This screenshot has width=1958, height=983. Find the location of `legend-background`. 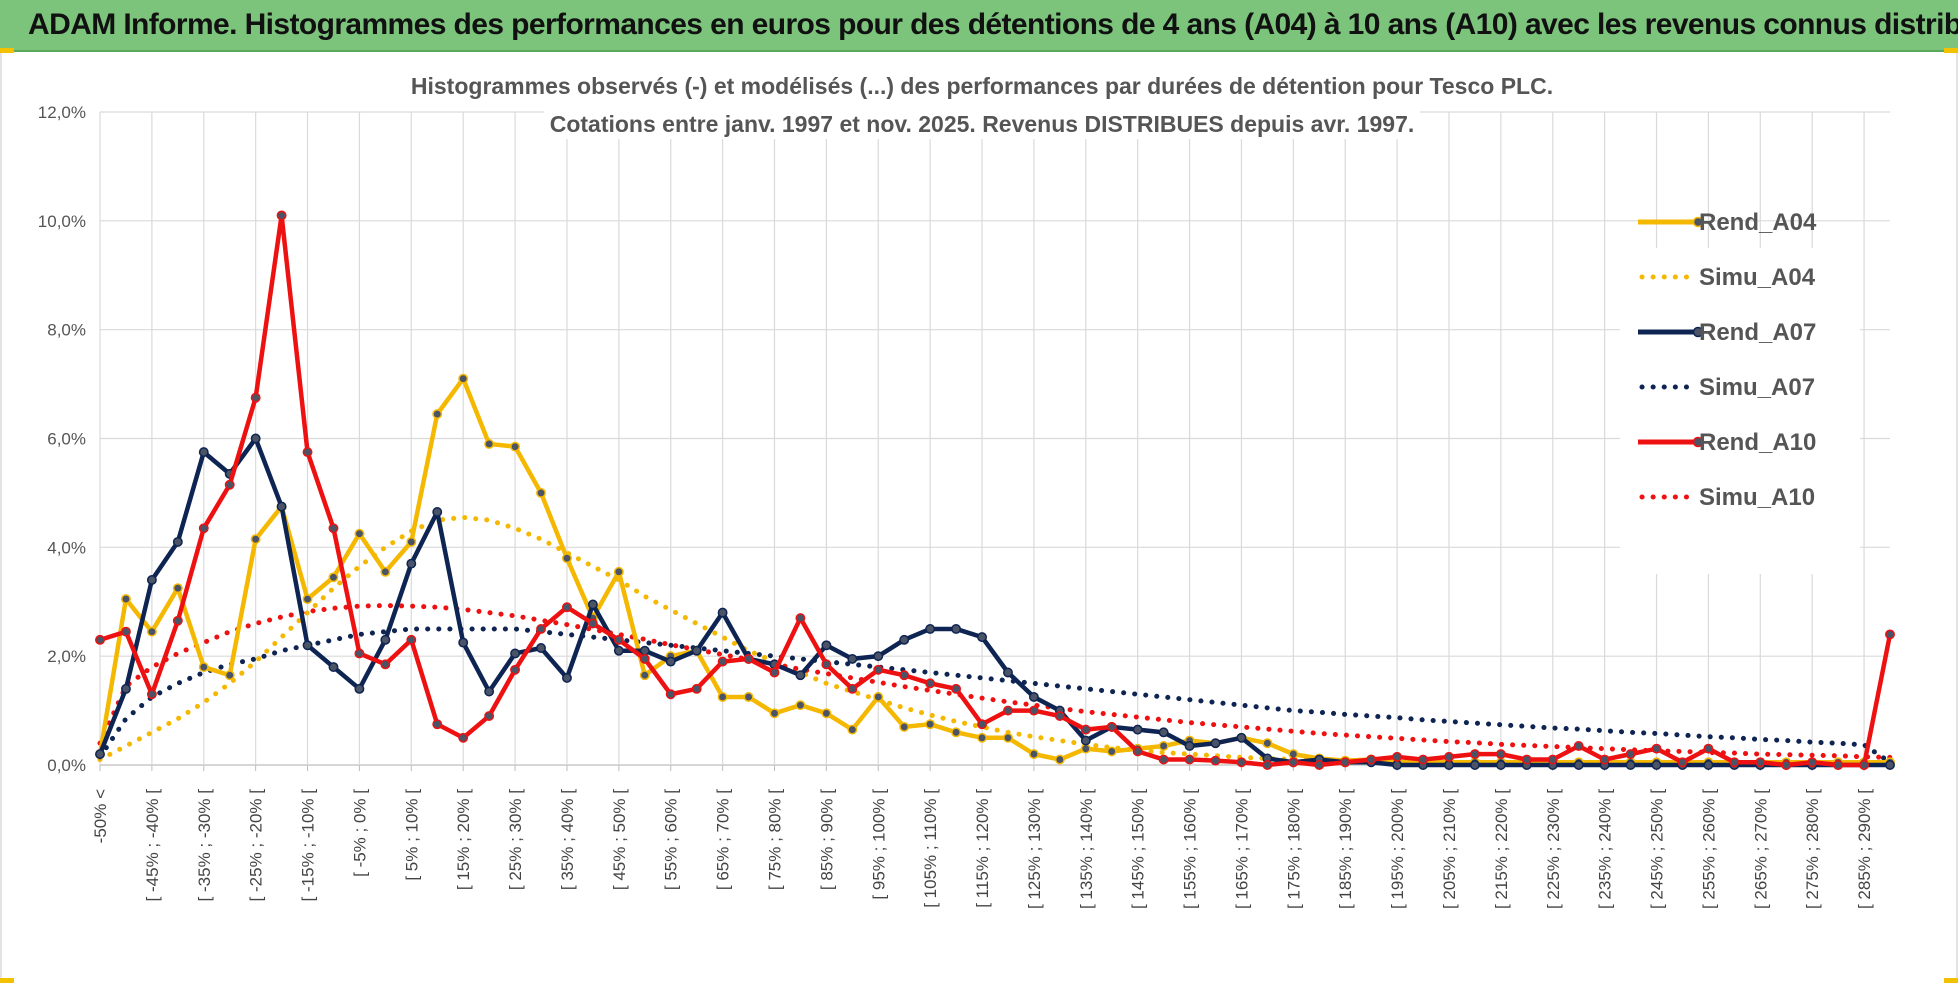

legend-background is located at coordinates (1740, 411).